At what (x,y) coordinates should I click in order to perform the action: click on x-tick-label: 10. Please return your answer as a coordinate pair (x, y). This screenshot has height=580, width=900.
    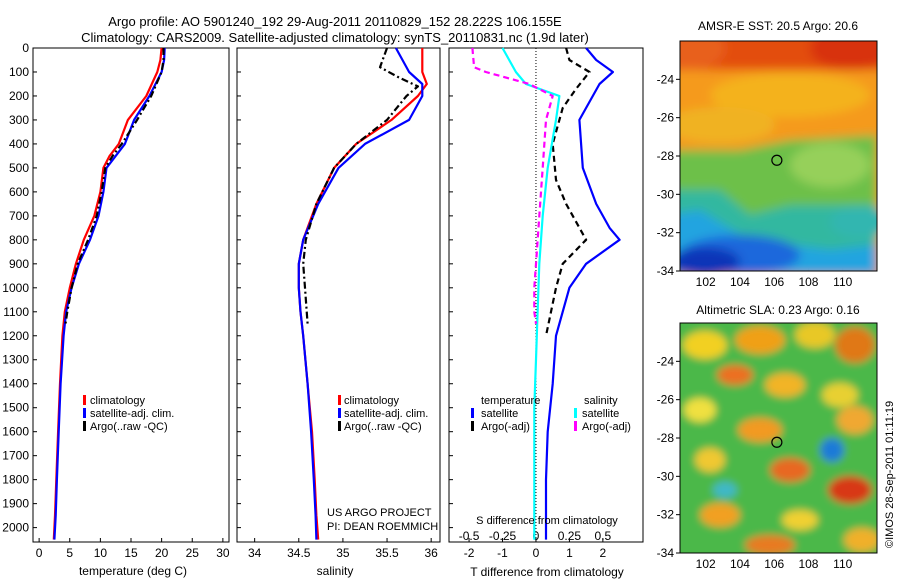
    Looking at the image, I should click on (101, 553).